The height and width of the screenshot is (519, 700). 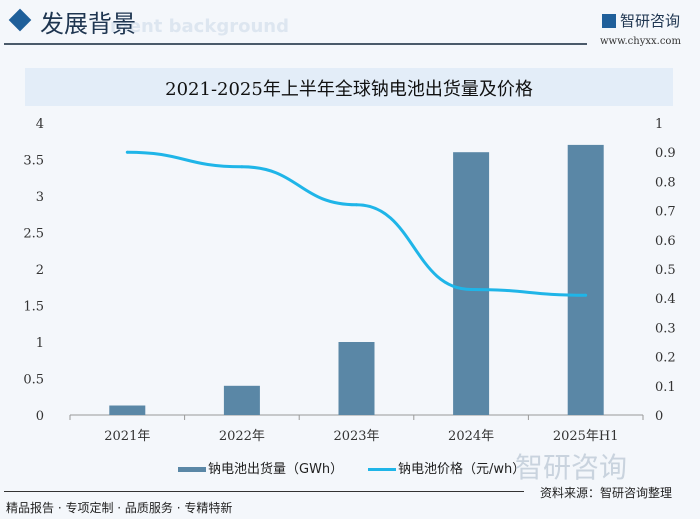 I want to click on chart-title-band: 2021-2025年上半年全球钠电池出货量及价格, so click(x=349, y=87).